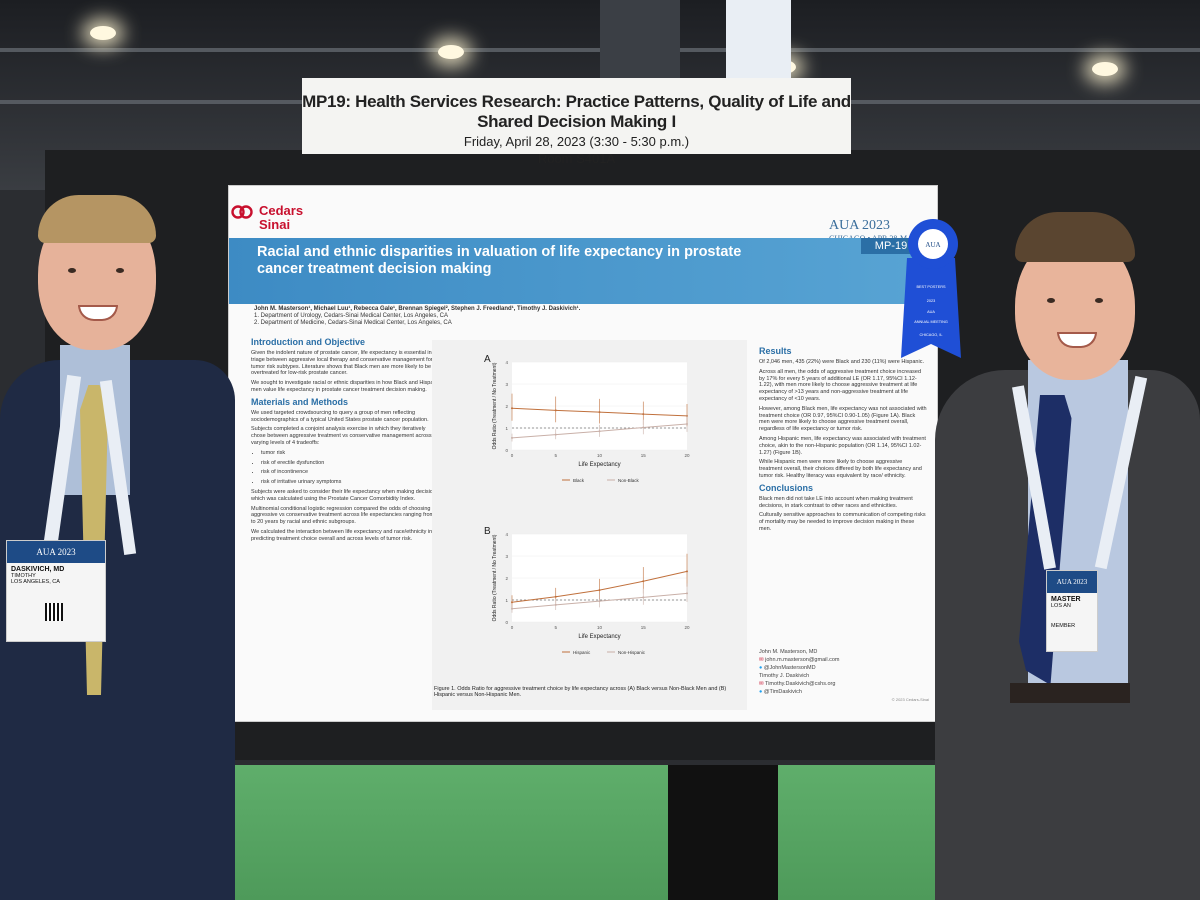  Describe the element at coordinates (506, 600) in the screenshot. I see `y-tick-label: 1` at that location.